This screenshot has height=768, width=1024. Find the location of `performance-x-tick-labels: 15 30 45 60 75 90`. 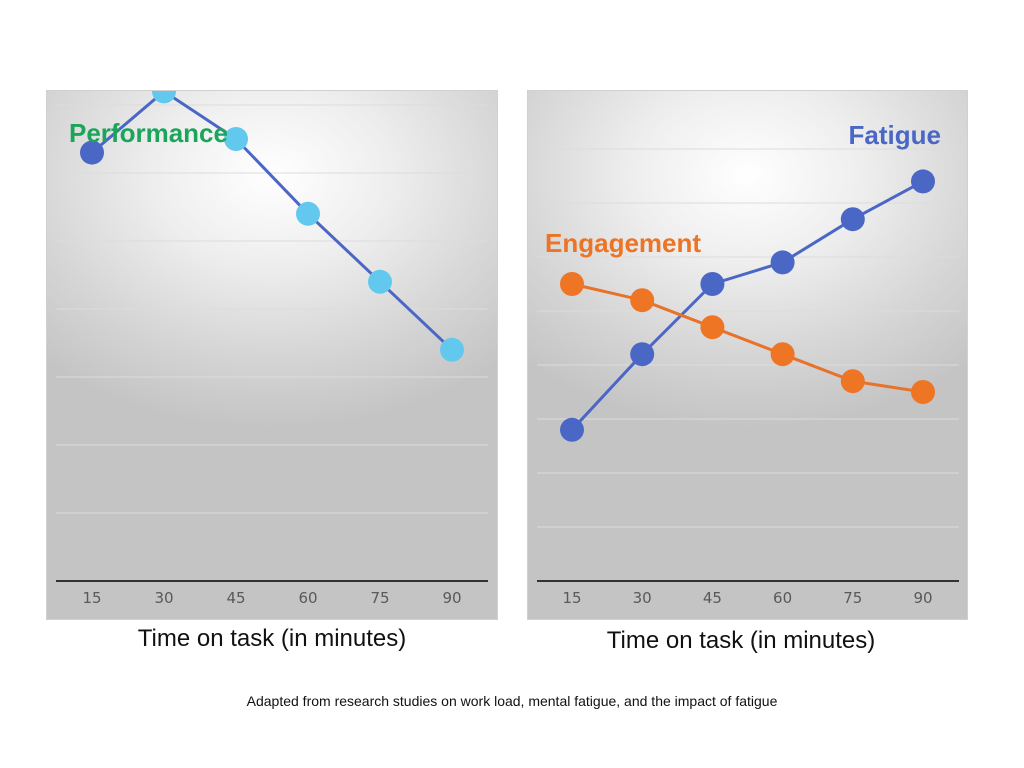

performance-x-tick-labels: 15 30 45 60 75 90 is located at coordinates (271, 598).